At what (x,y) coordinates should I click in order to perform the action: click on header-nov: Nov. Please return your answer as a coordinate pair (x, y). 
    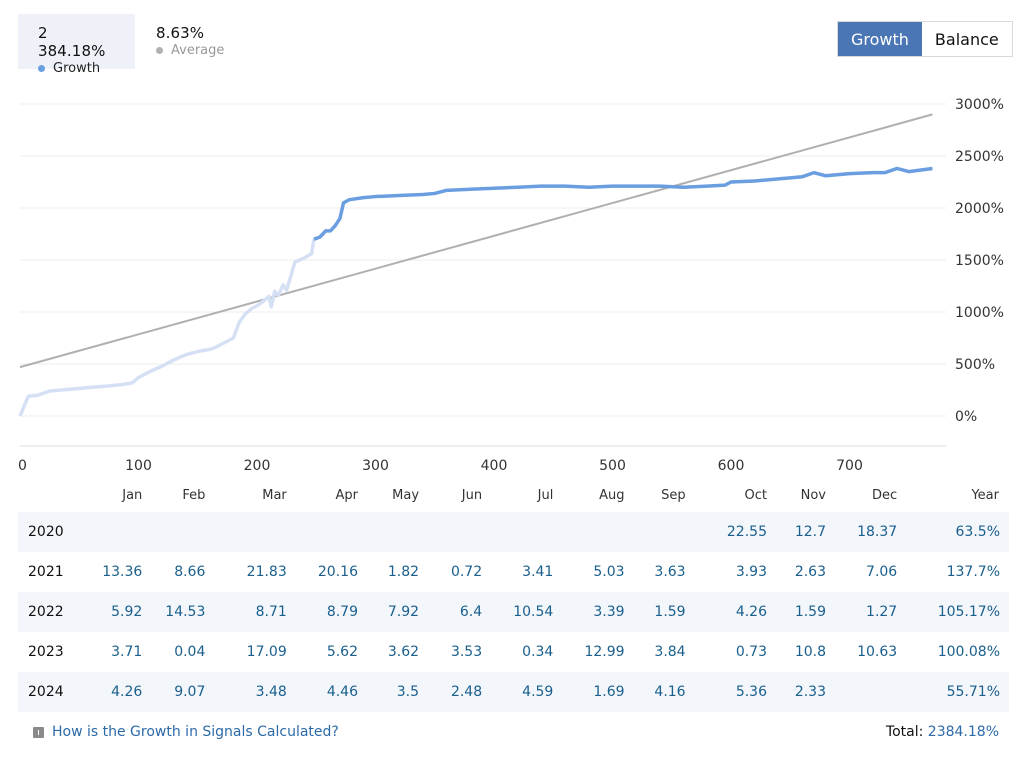
    Looking at the image, I should click on (813, 495).